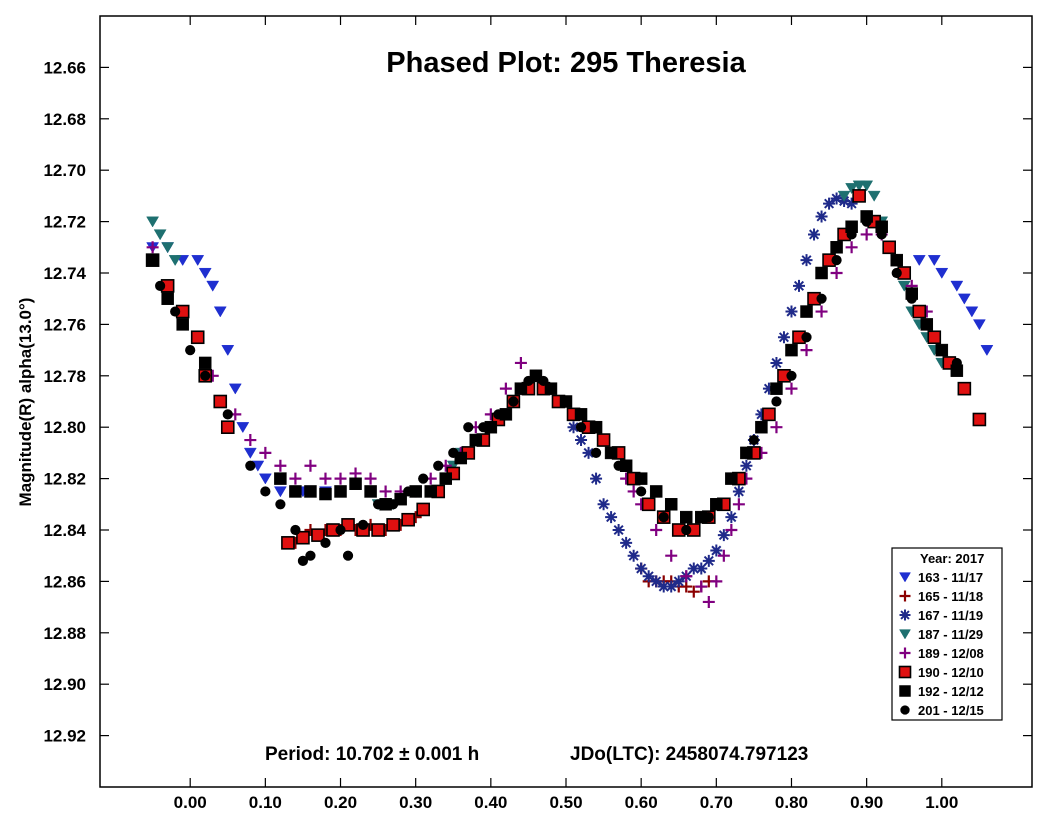  What do you see at coordinates (64, 479) in the screenshot?
I see `y-tick-label: 12.82` at bounding box center [64, 479].